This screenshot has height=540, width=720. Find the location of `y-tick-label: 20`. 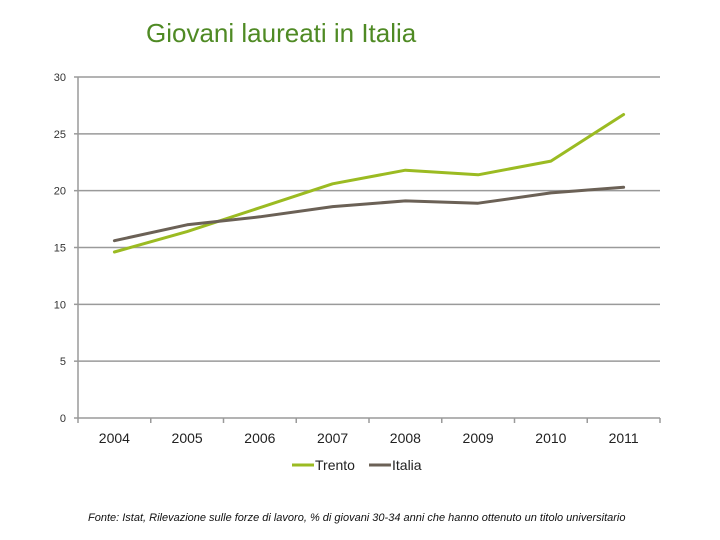

y-tick-label: 20 is located at coordinates (60, 192).